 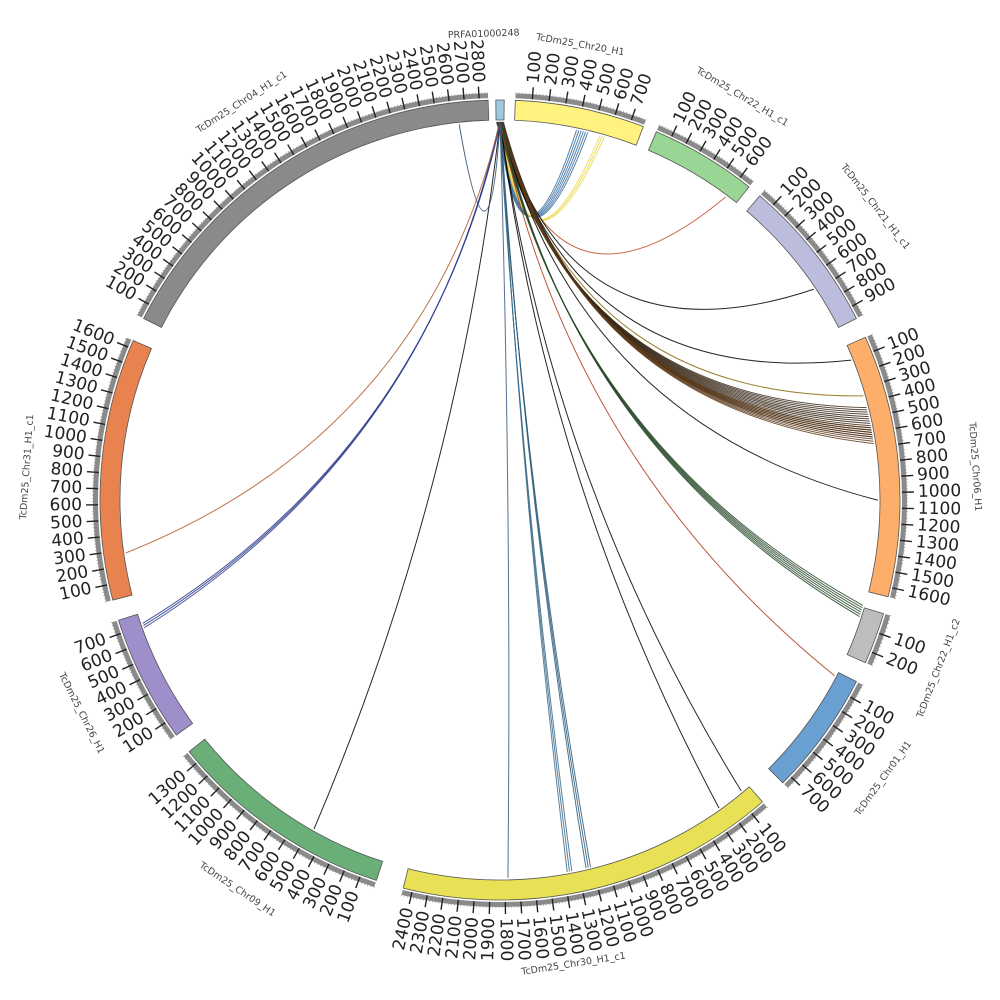 I want to click on segment-tcdm25-chr04-h1-c1, so click(x=316, y=214).